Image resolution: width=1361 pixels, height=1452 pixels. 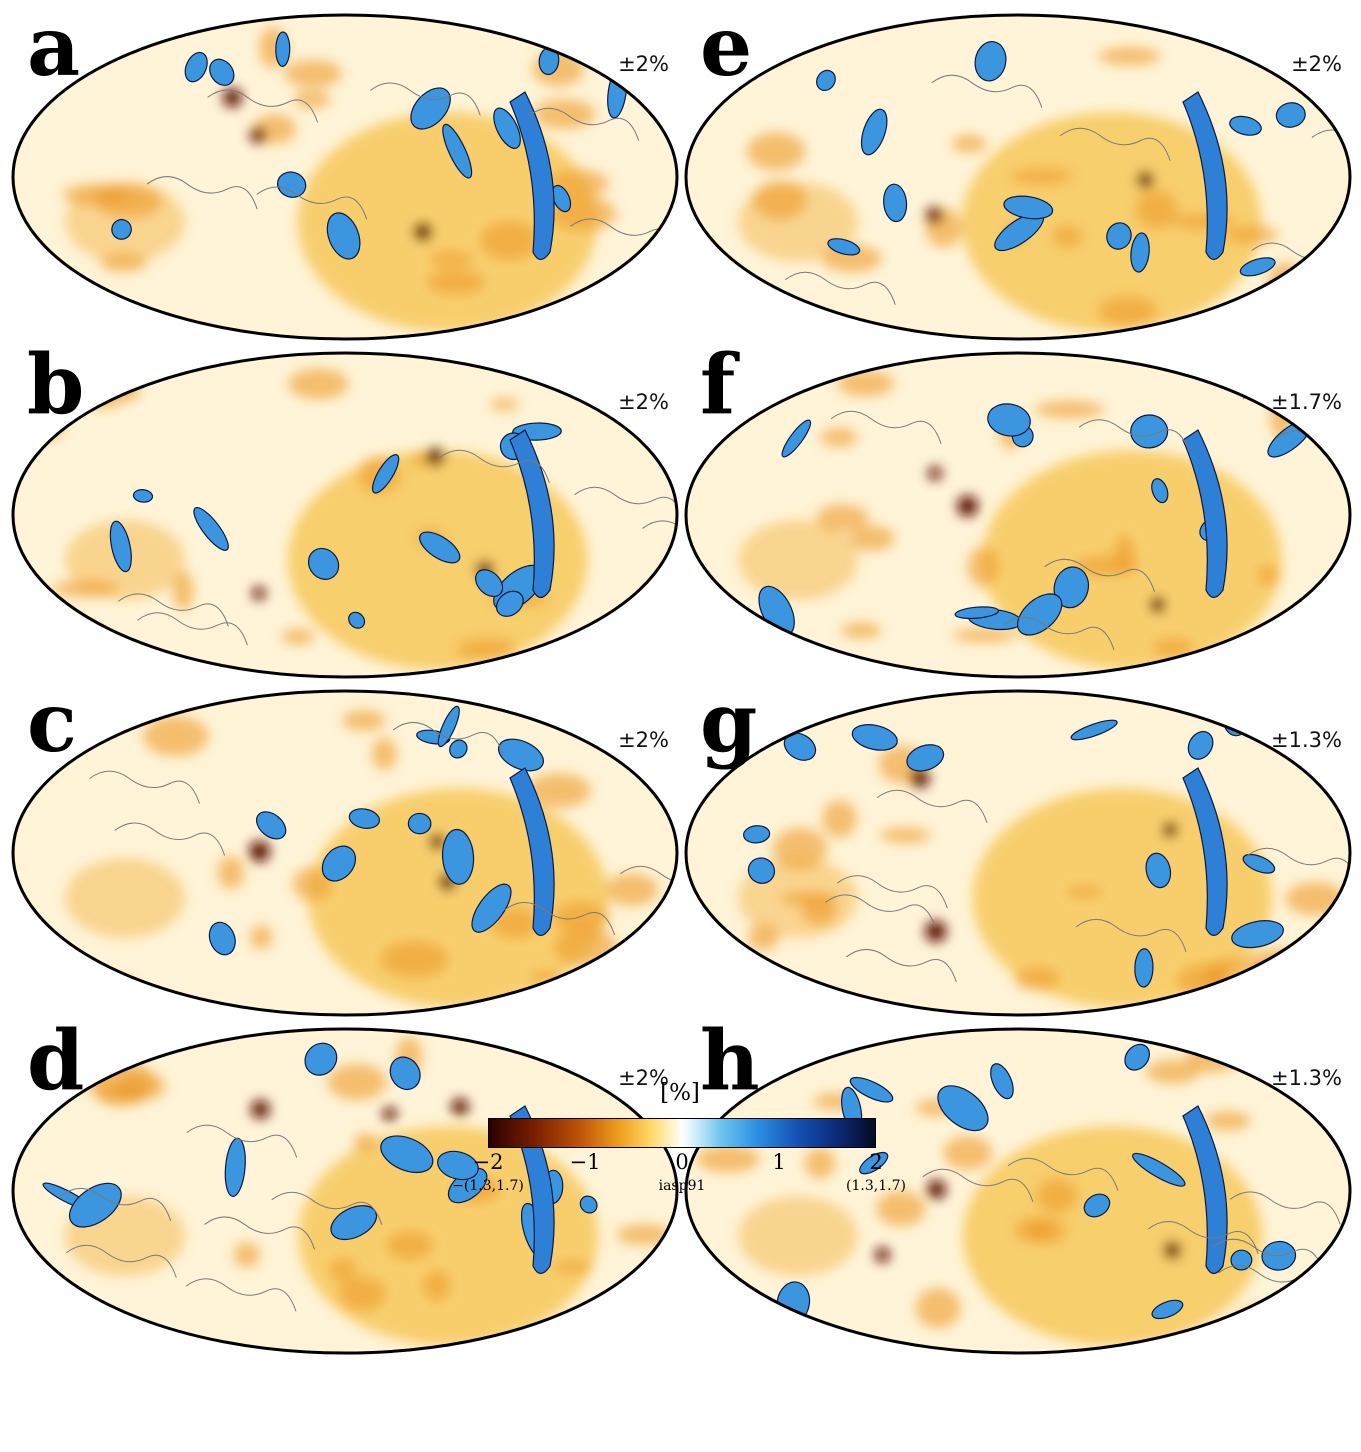 What do you see at coordinates (488, 1162) in the screenshot?
I see `colorbar-tick: −2` at bounding box center [488, 1162].